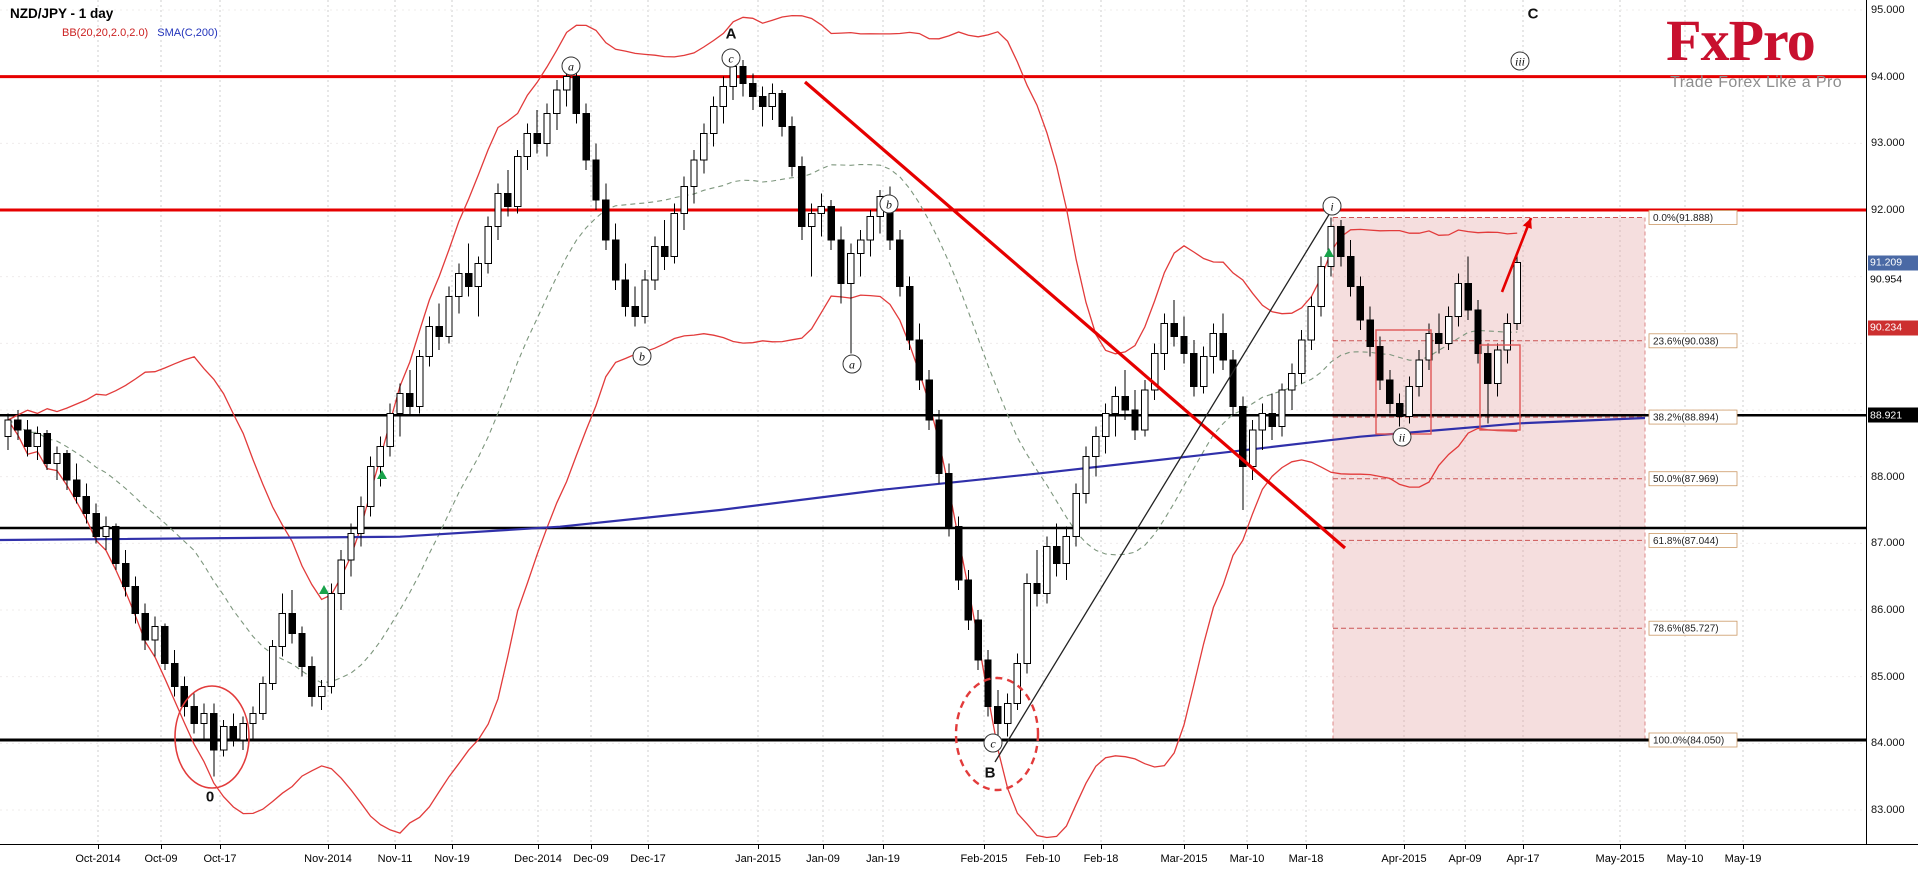 This screenshot has width=1918, height=876. Describe the element at coordinates (1743, 859) in the screenshot. I see `time-tick: May-19` at that location.